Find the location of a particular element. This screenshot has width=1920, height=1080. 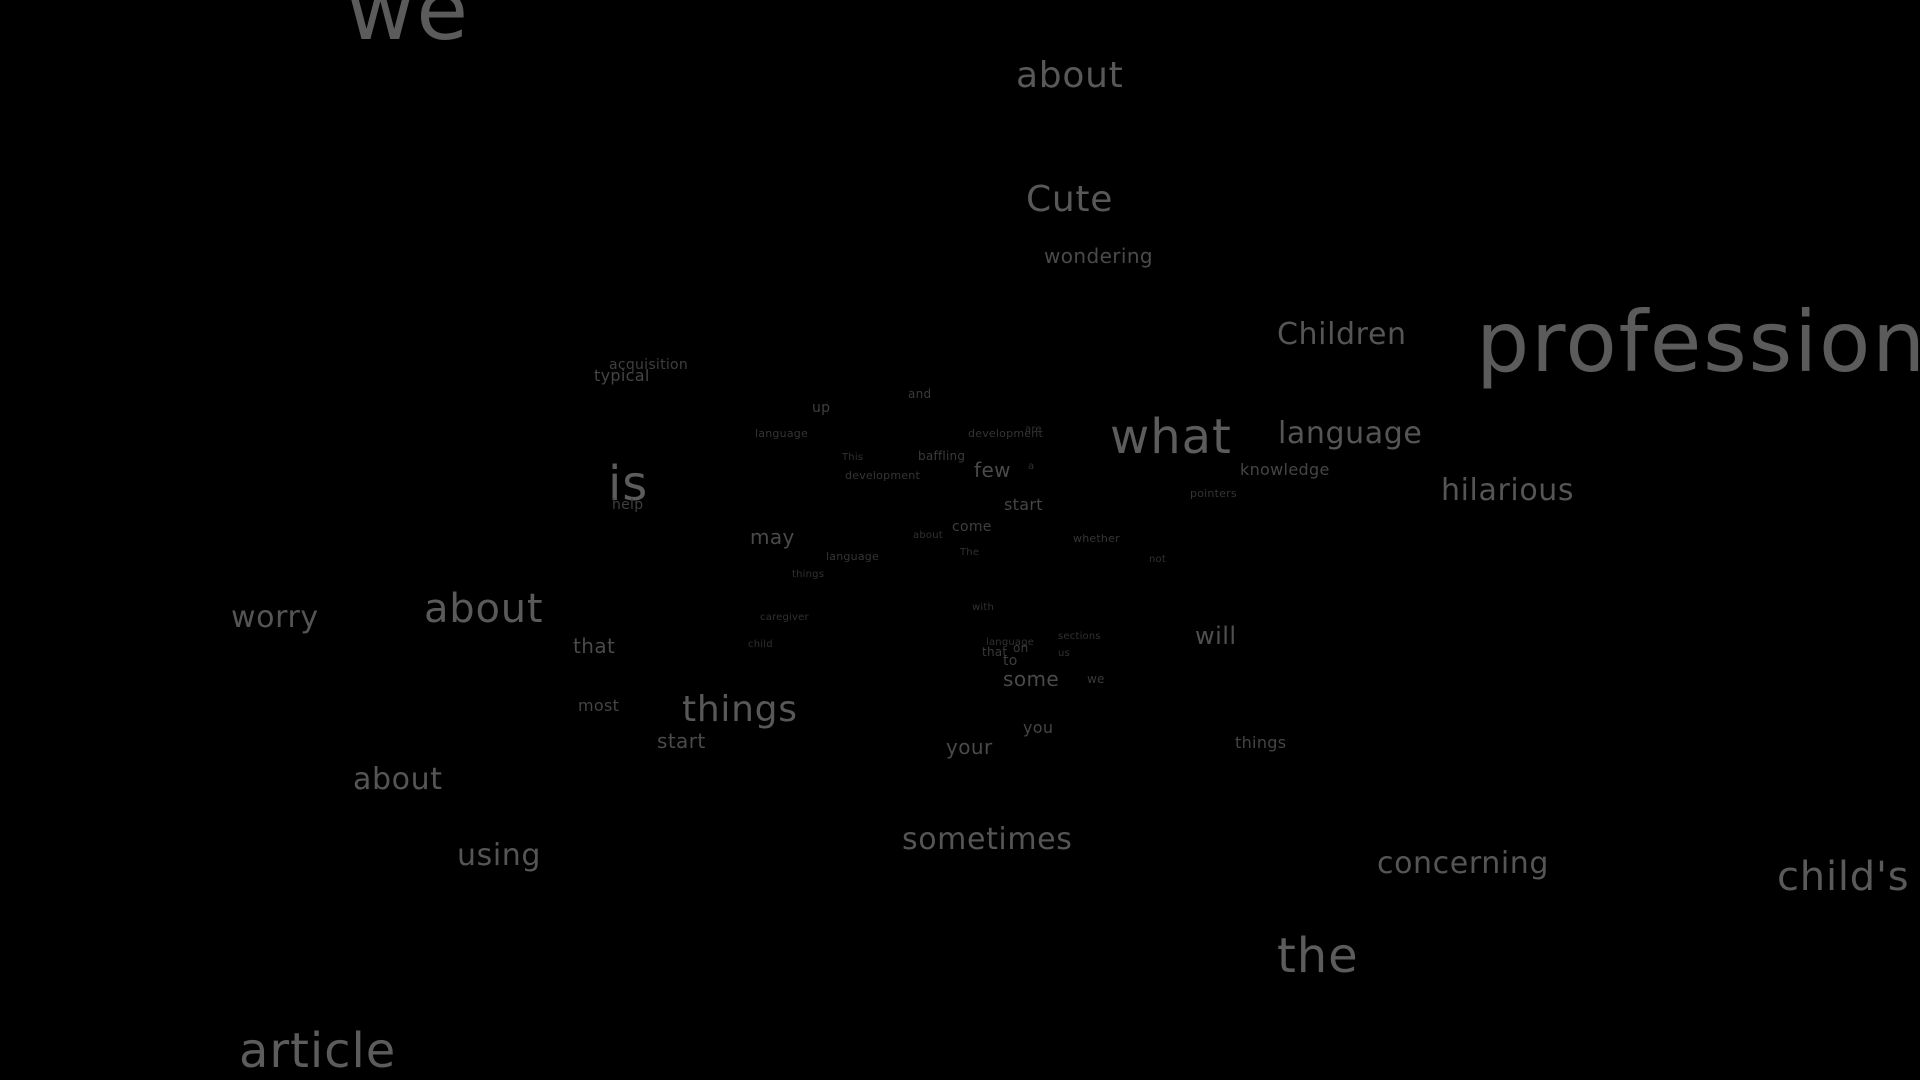

word-are: are is located at coordinates (1033, 429).